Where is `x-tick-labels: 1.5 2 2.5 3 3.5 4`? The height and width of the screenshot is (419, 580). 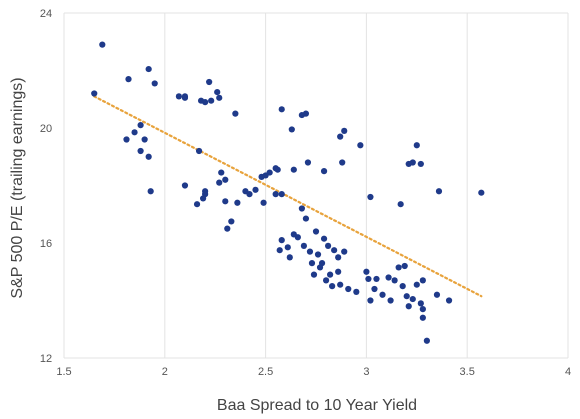 x-tick-labels: 1.5 2 2.5 3 3.5 4 is located at coordinates (313, 372).